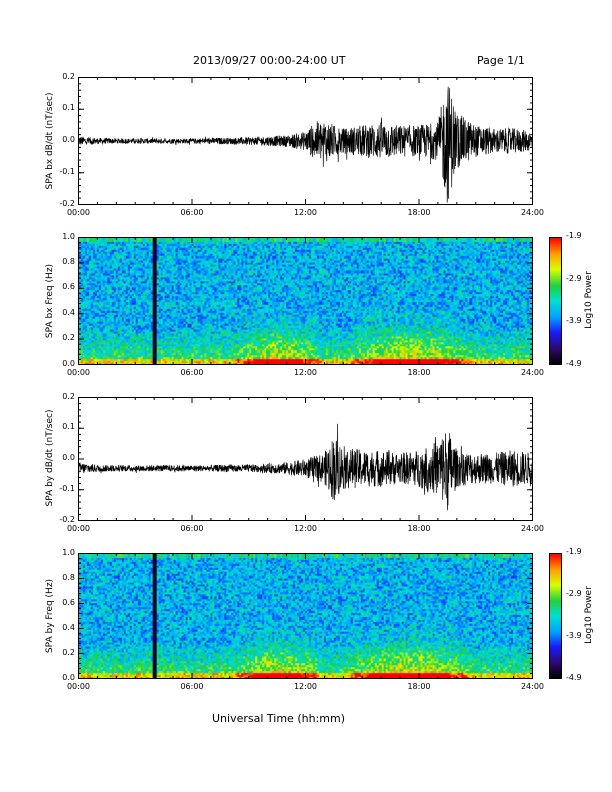 This screenshot has width=612, height=792. I want to click on colorbar-label-bx: Log10 Power, so click(589, 300).